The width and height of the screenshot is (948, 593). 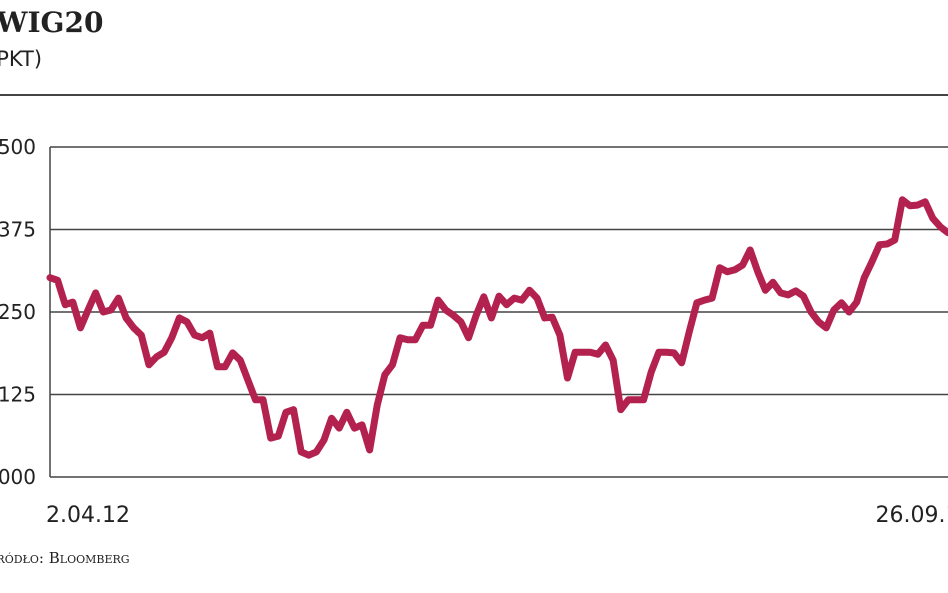 I want to click on y-tick-label: 2375, so click(x=18, y=230).